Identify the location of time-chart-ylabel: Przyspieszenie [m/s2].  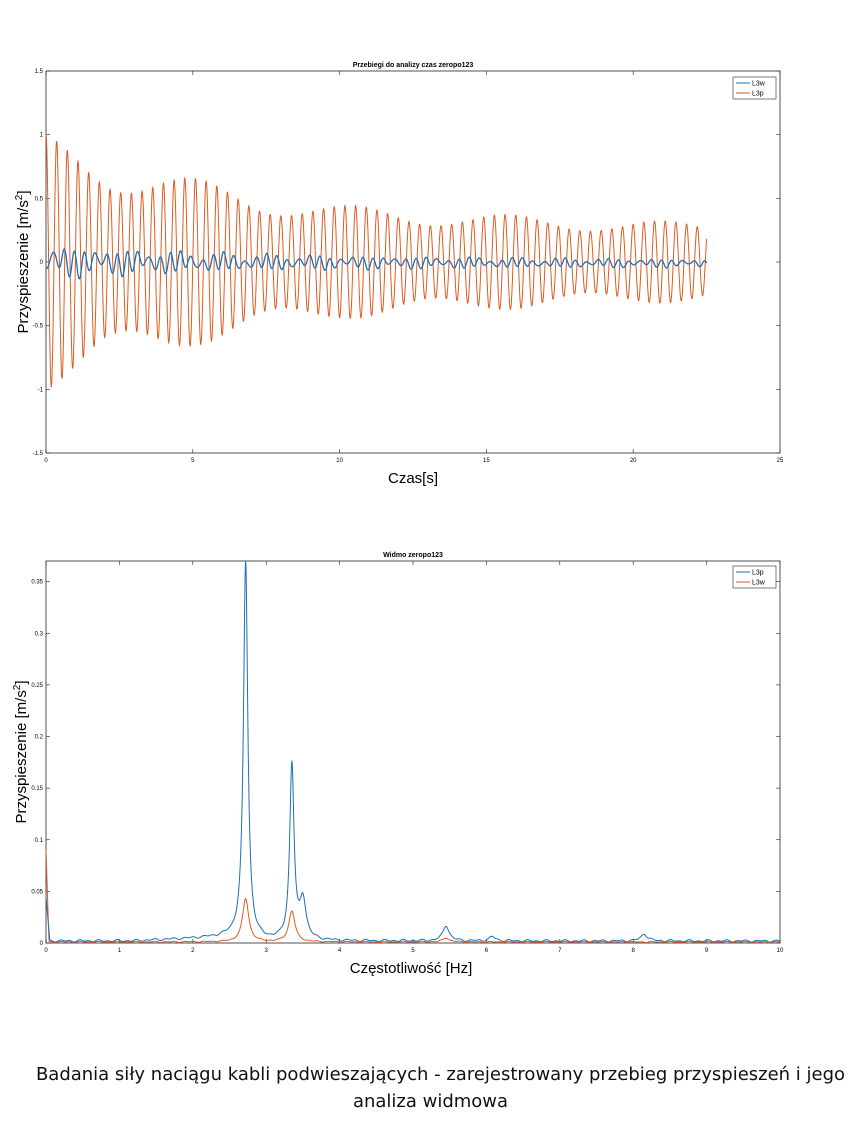
(23, 261).